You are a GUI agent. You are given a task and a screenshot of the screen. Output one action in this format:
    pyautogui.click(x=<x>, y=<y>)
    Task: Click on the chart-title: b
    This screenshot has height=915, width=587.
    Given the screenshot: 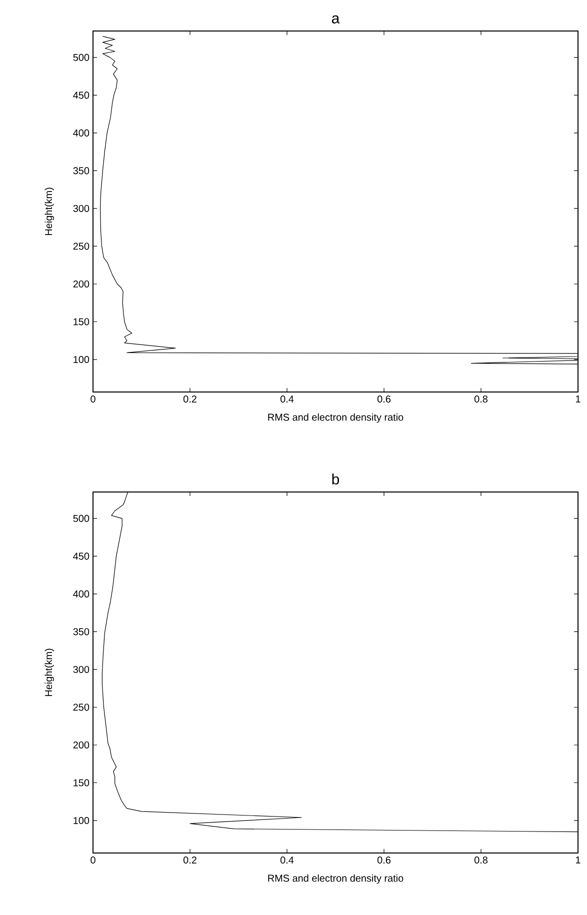 What is the action you would take?
    pyautogui.click(x=336, y=479)
    